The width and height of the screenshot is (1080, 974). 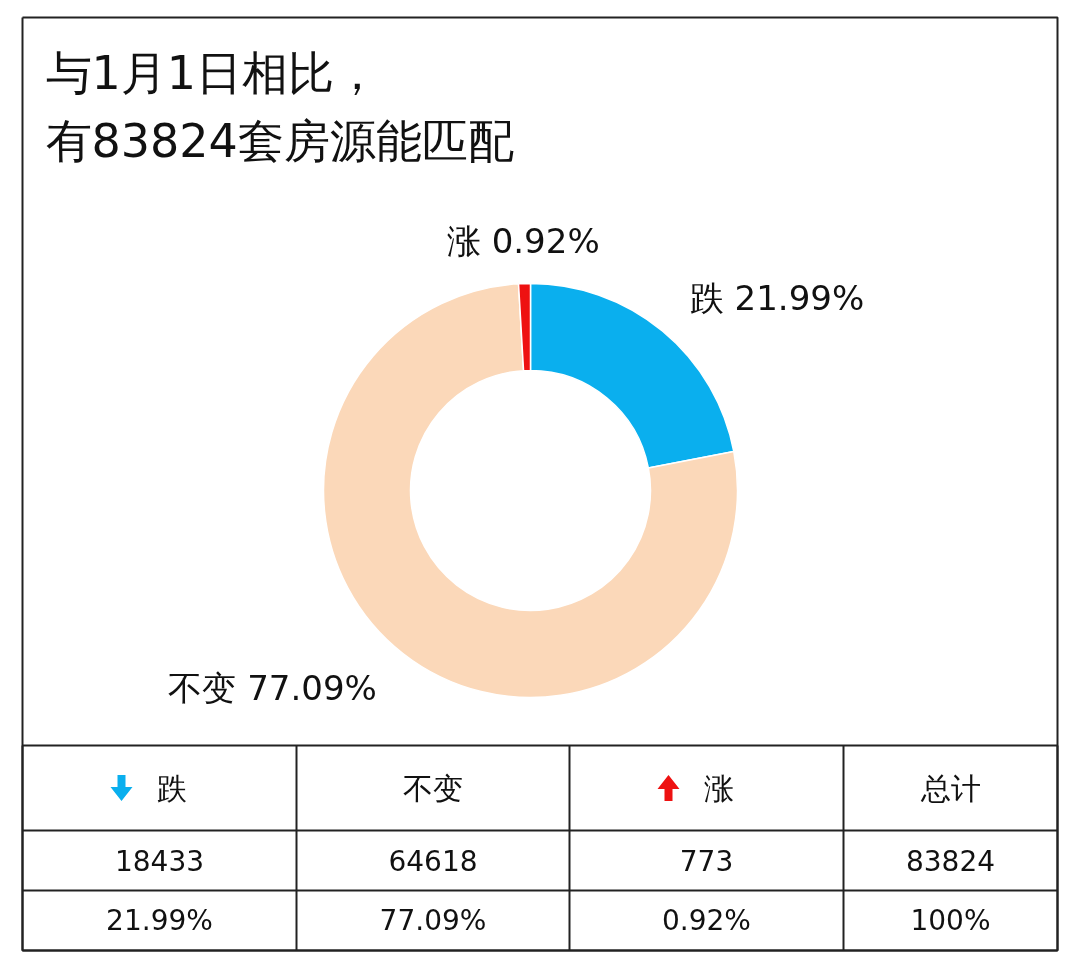 What do you see at coordinates (213, 72) in the screenshot?
I see `chart-title: 与1月1日相比，` at bounding box center [213, 72].